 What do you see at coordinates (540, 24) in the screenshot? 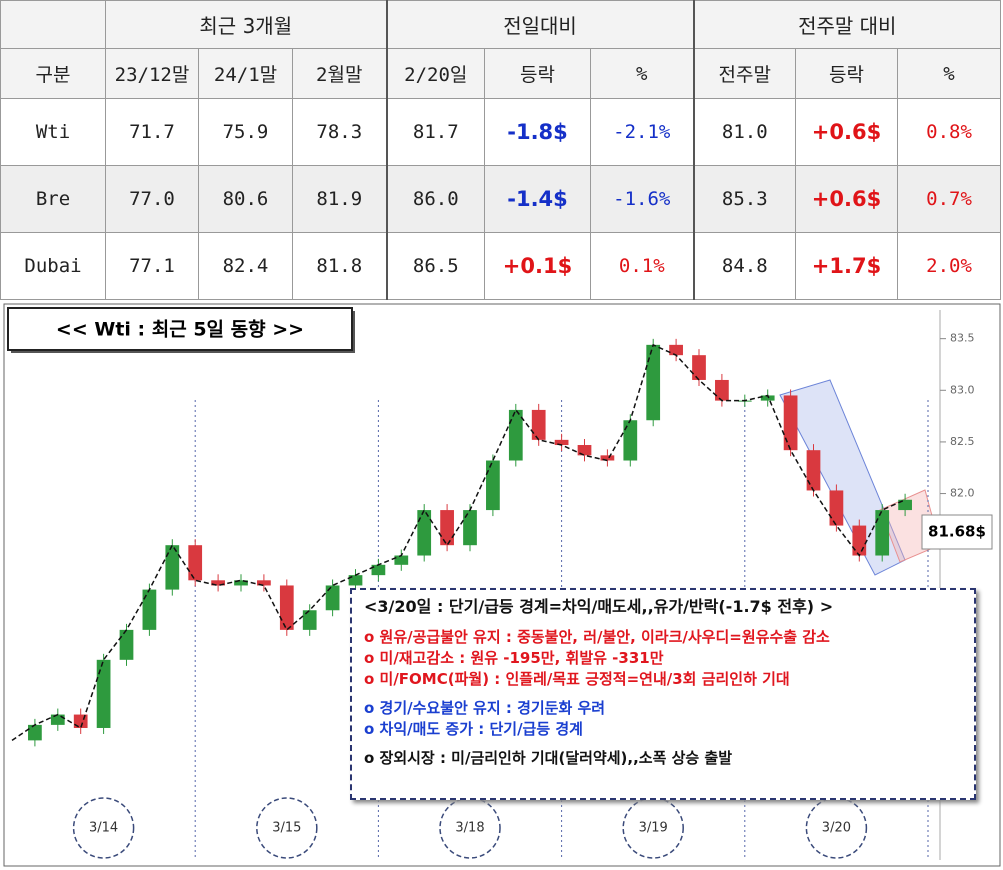
I see `group-header: 전일대비` at bounding box center [540, 24].